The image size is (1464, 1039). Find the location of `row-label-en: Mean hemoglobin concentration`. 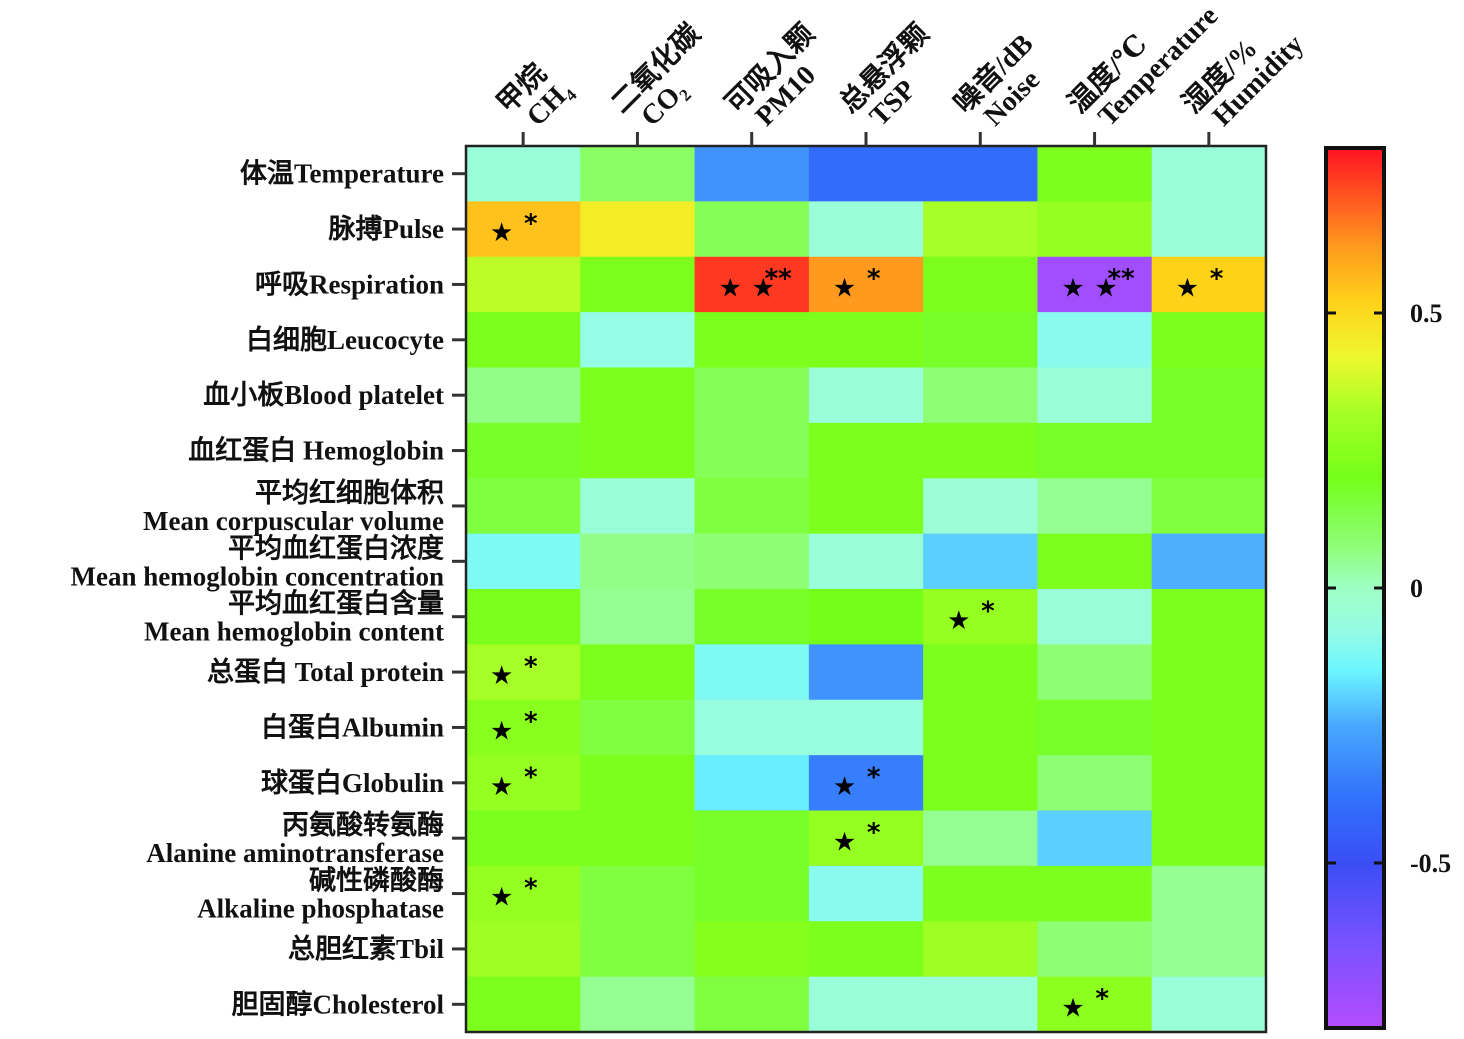

row-label-en: Mean hemoglobin concentration is located at coordinates (257, 576).